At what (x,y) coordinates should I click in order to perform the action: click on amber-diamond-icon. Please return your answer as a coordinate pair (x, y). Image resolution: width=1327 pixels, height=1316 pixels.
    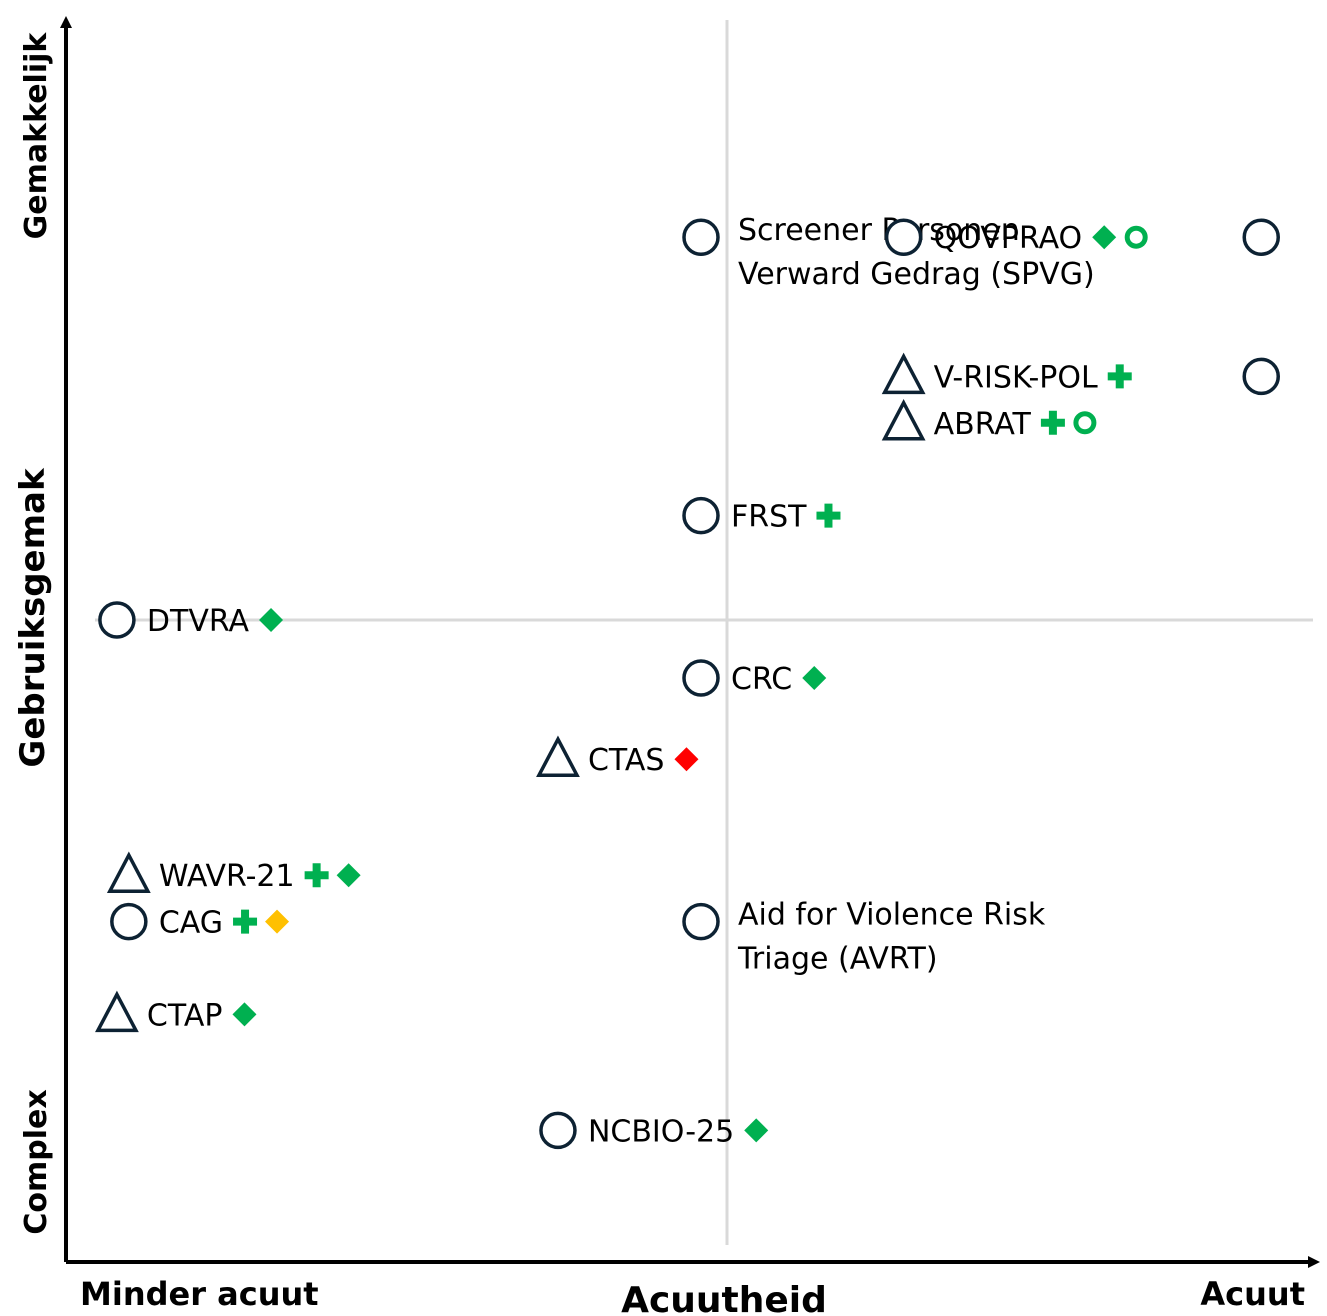
    Looking at the image, I should click on (277, 921).